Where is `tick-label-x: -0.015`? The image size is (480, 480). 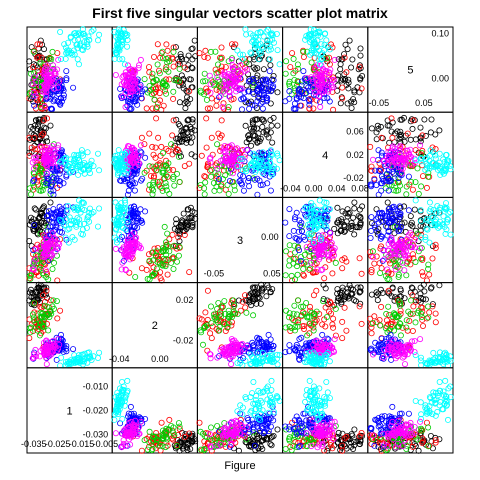
tick-label-x: -0.015 is located at coordinates (82, 444).